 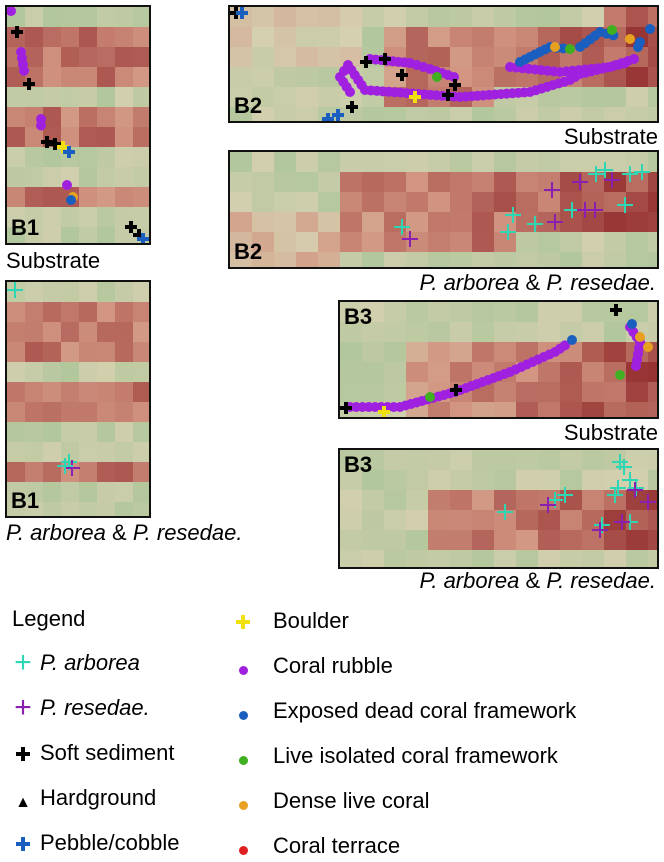 I want to click on legend-label: P. resedae., so click(x=95, y=707).